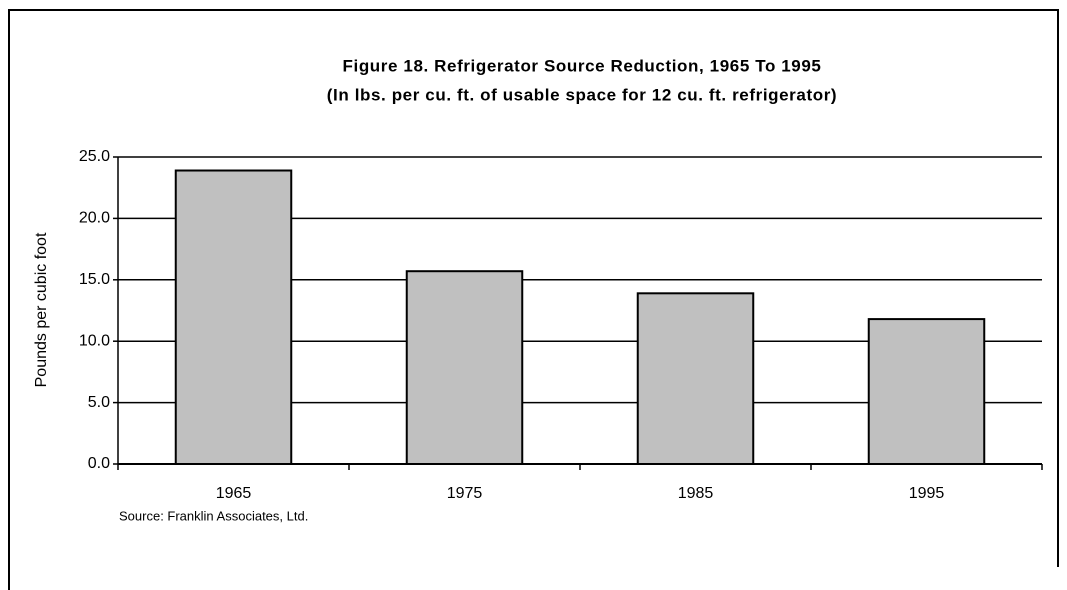  Describe the element at coordinates (213, 515) in the screenshot. I see `source-note: Source: Franklin Associates, Ltd.` at that location.